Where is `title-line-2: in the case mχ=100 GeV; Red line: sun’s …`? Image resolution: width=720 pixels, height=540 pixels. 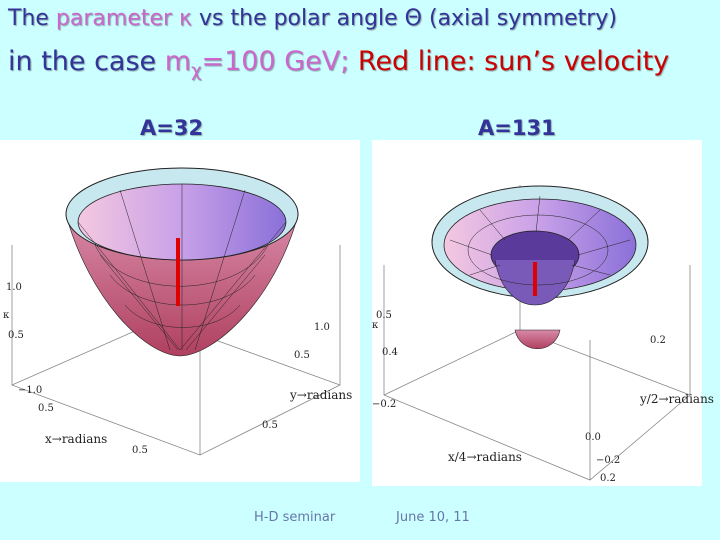 title-line-2: in the case mχ=100 GeV; Red line: sun’s … is located at coordinates (338, 63).